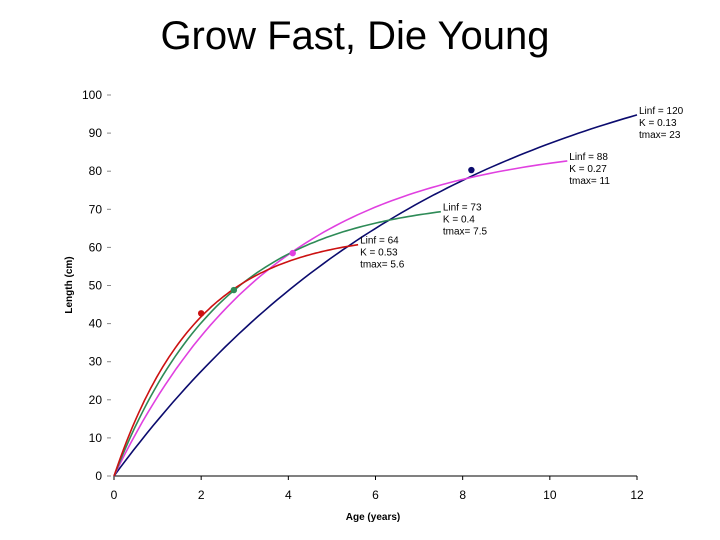  I want to click on y-tick-label: 20, so click(96, 400).